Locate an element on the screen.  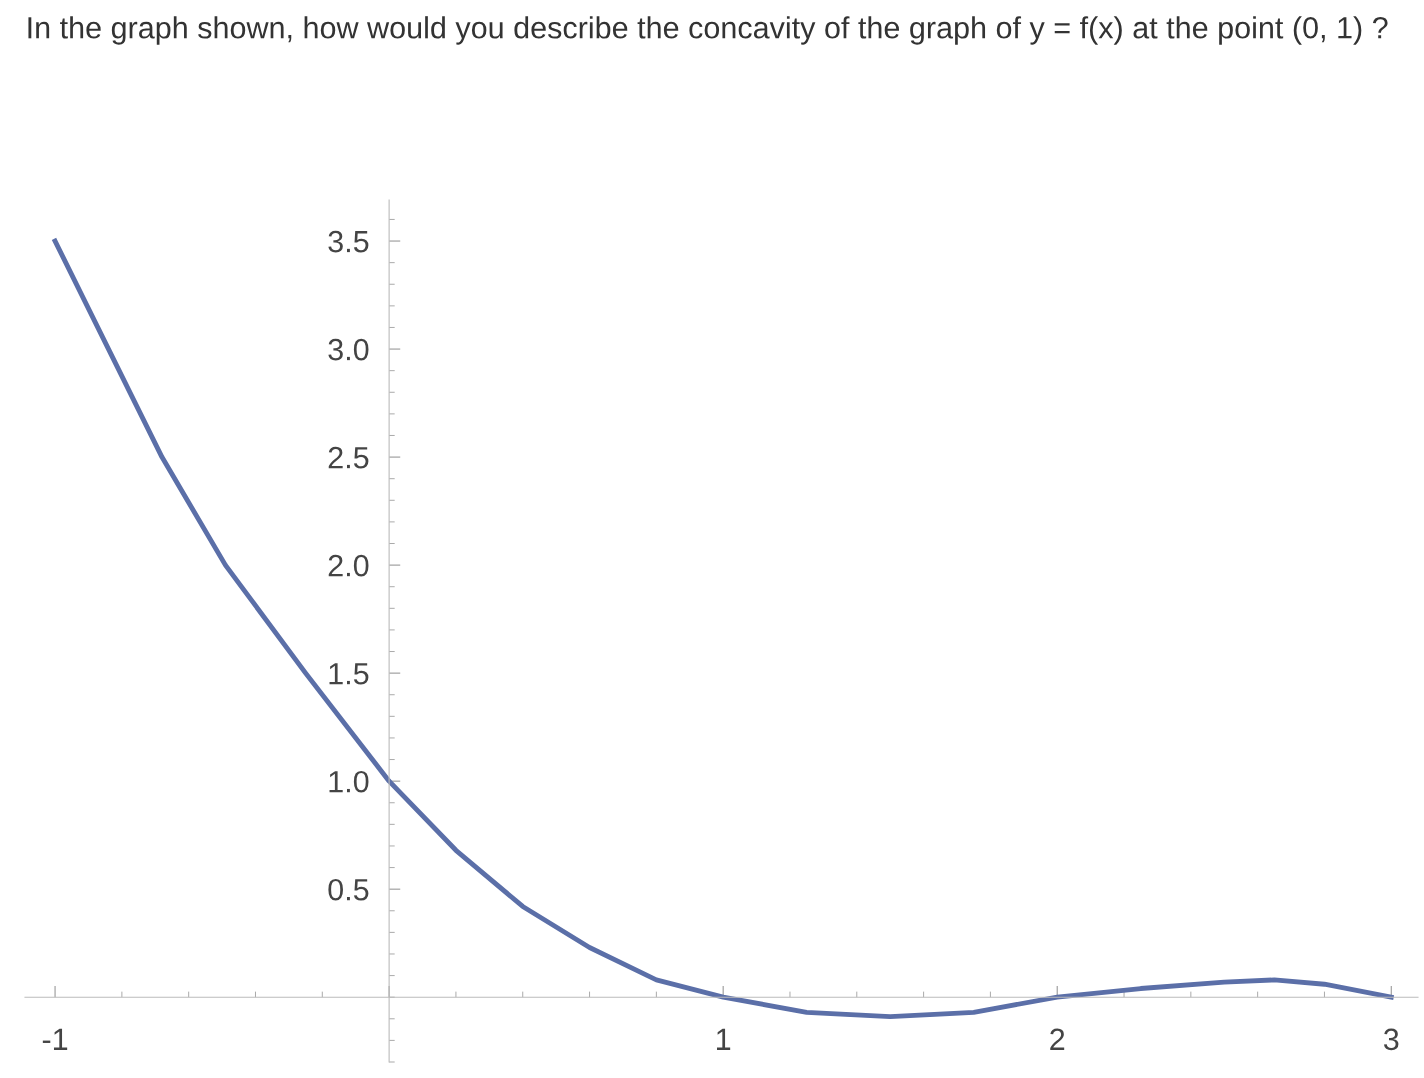
x-tick-label: 3 is located at coordinates (1391, 1039).